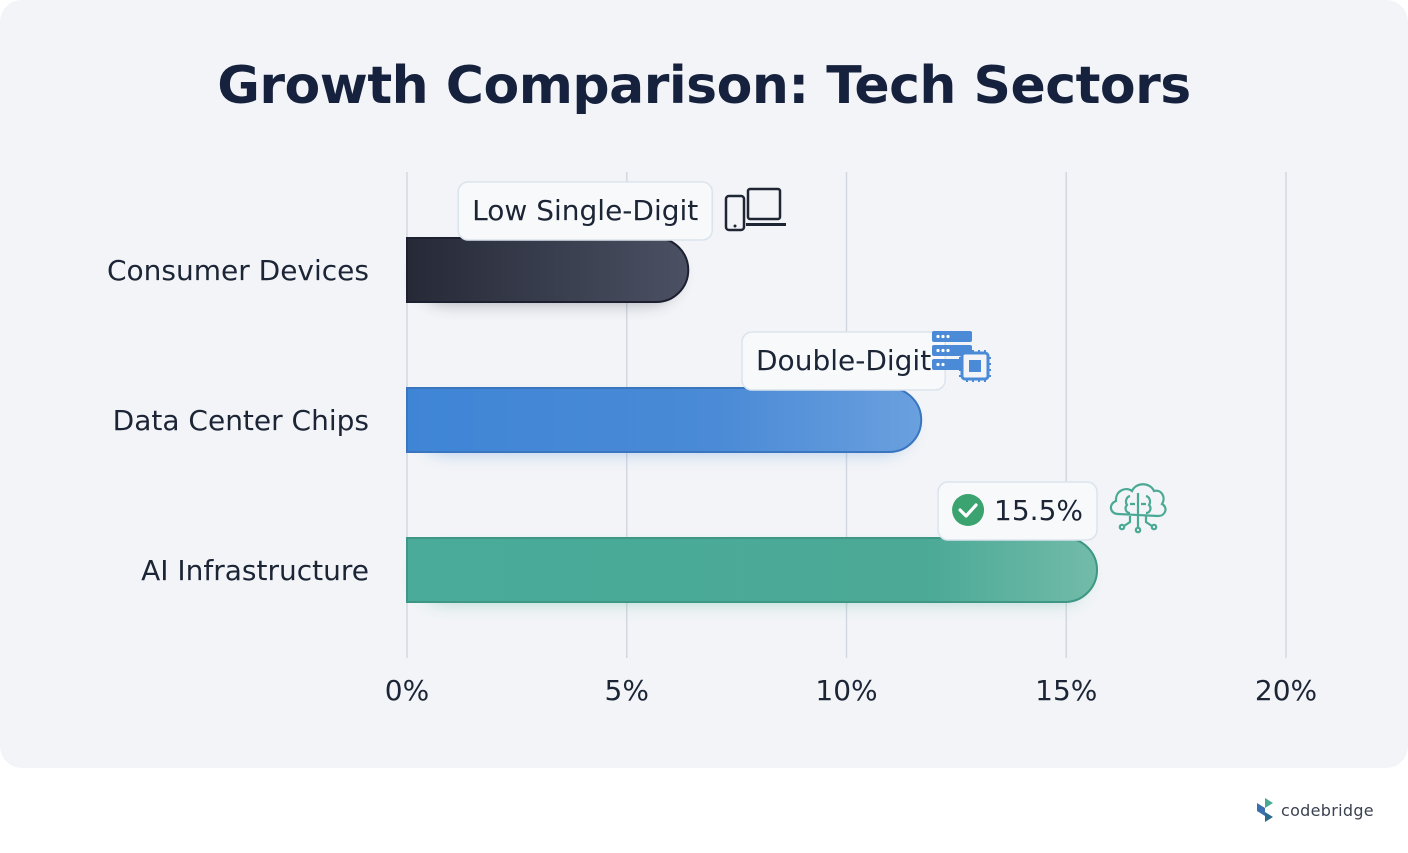 The width and height of the screenshot is (1408, 853). What do you see at coordinates (752, 570) in the screenshot?
I see `bar-ai-infrastructure` at bounding box center [752, 570].